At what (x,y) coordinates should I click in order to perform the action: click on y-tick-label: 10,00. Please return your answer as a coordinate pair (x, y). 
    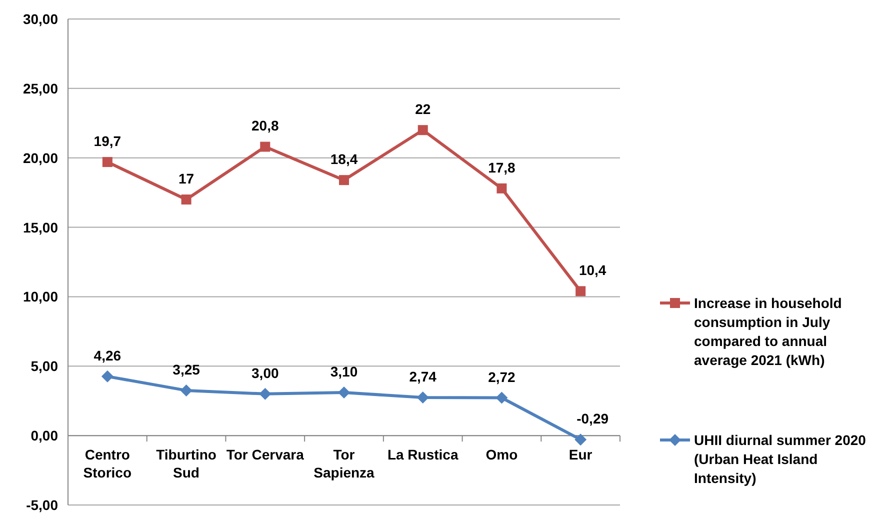
    Looking at the image, I should click on (40, 296).